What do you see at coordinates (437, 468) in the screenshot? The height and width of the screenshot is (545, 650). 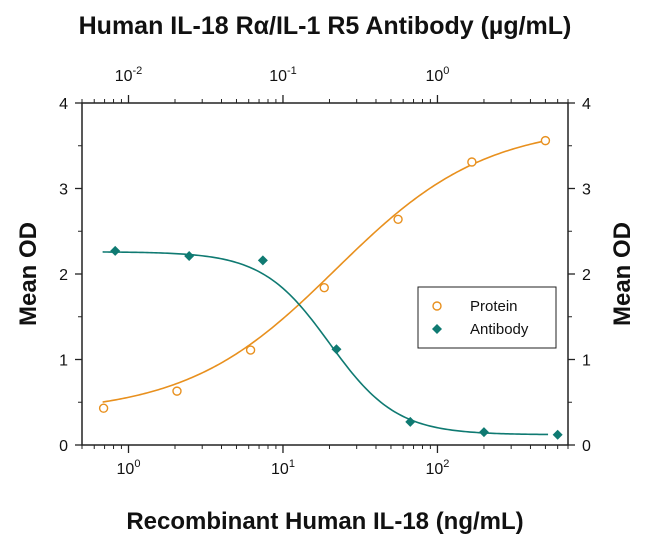 I see `bottom-tick-label: 10²` at bounding box center [437, 468].